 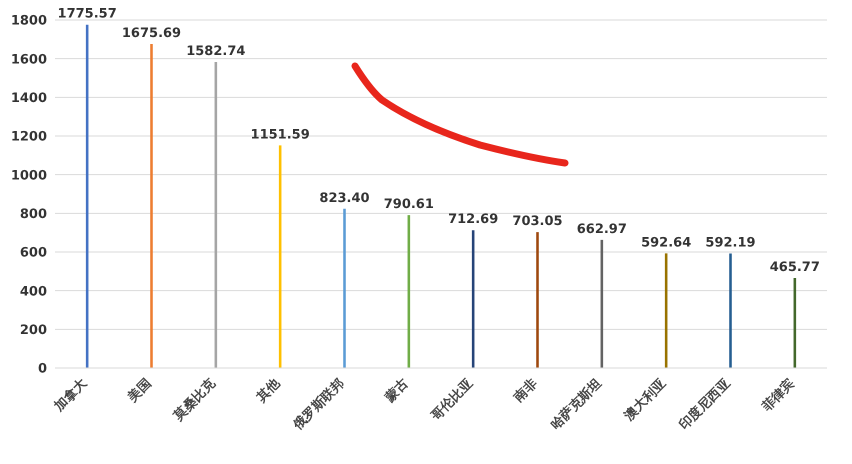 I want to click on x-tick-label: 哈萨克斯坦, so click(x=576, y=404).